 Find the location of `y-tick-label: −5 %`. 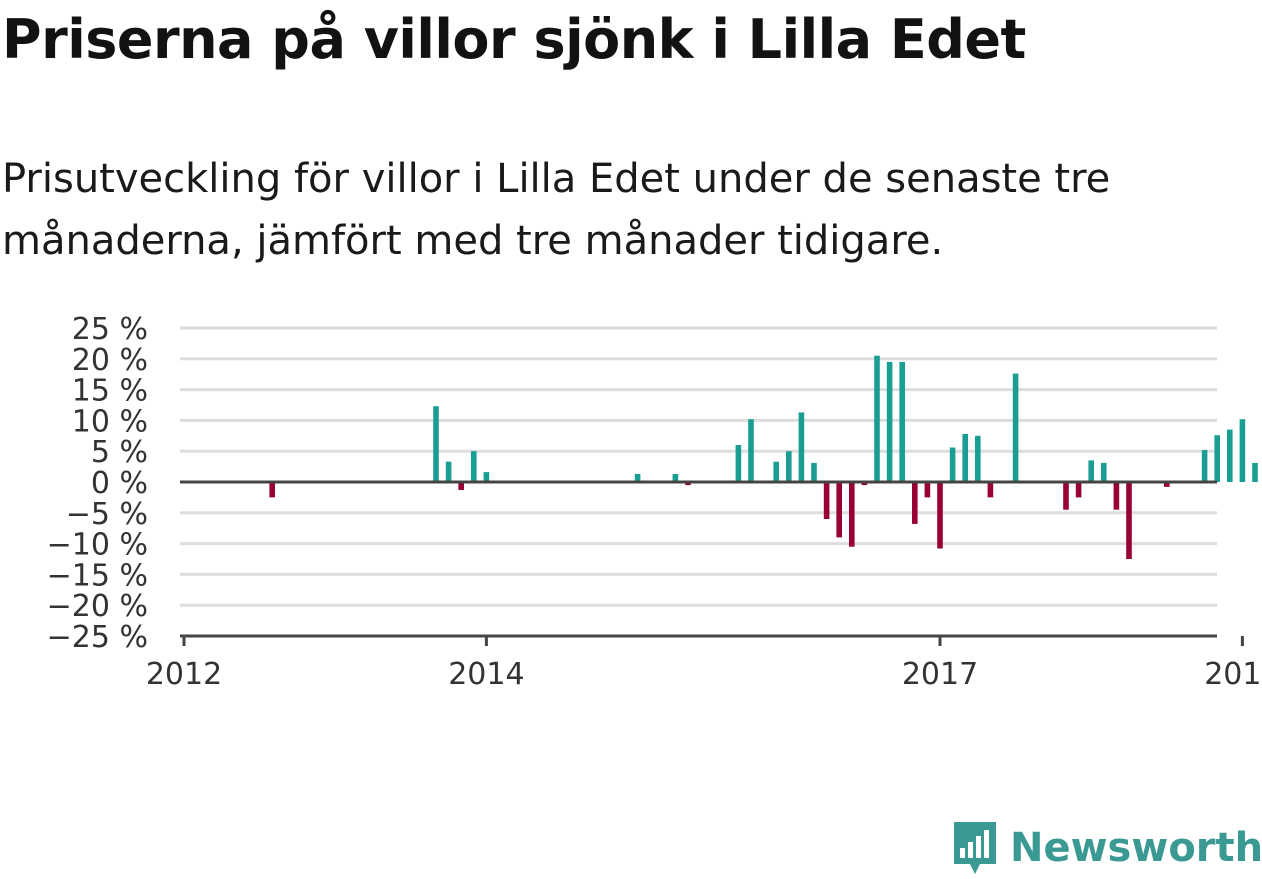

y-tick-label: −5 % is located at coordinates (107, 514).